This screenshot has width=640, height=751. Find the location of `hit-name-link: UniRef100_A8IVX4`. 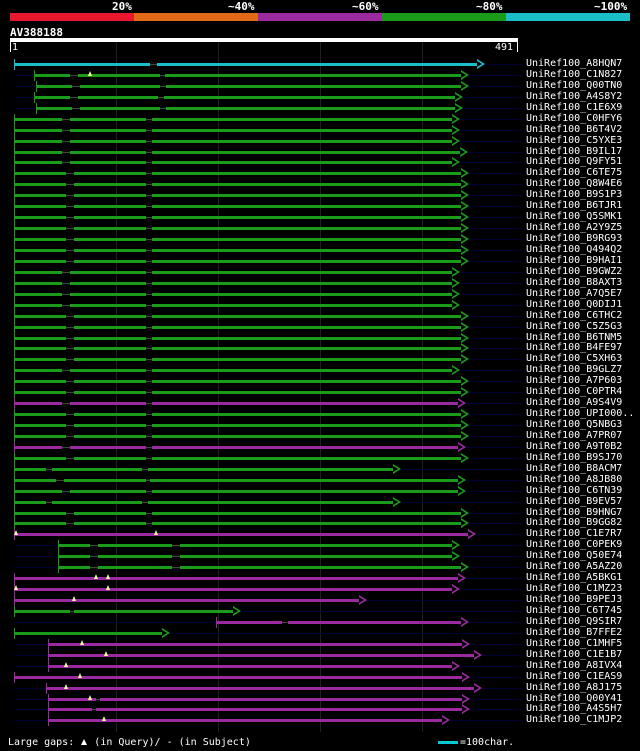

hit-name-link: UniRef100_A8IVX4 is located at coordinates (574, 665).